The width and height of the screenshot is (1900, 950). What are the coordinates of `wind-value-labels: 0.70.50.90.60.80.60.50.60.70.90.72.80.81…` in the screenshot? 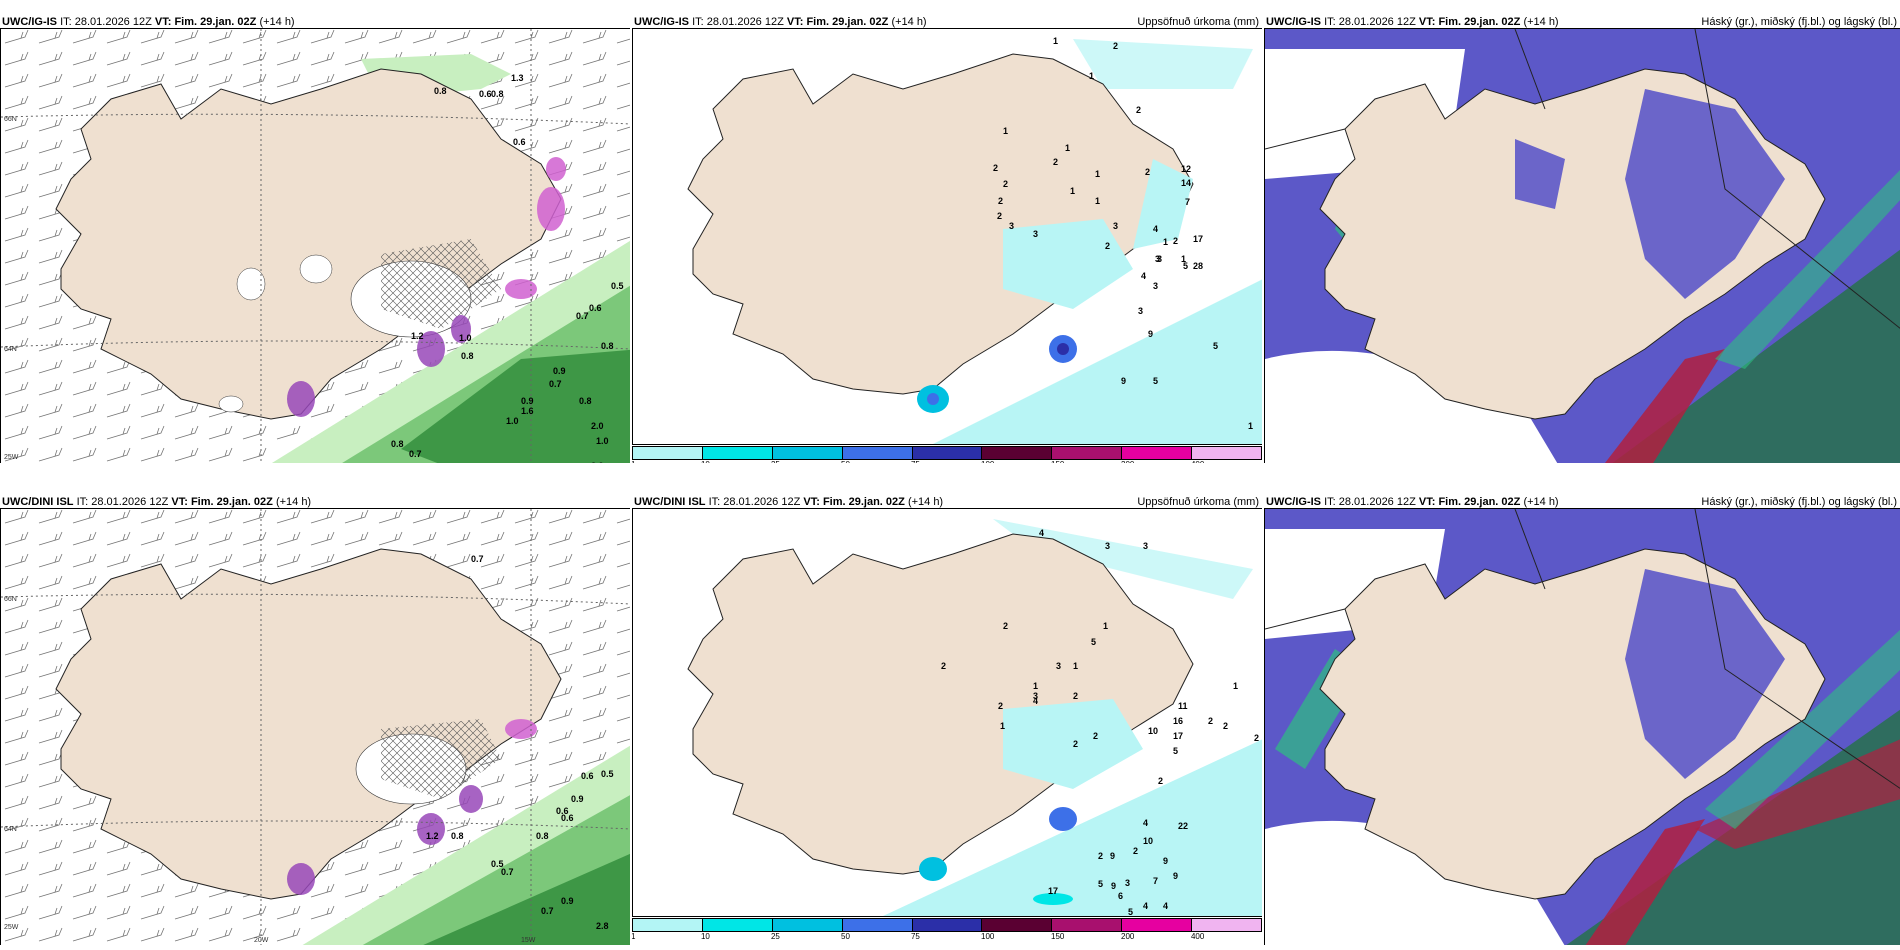 It's located at (520, 742).